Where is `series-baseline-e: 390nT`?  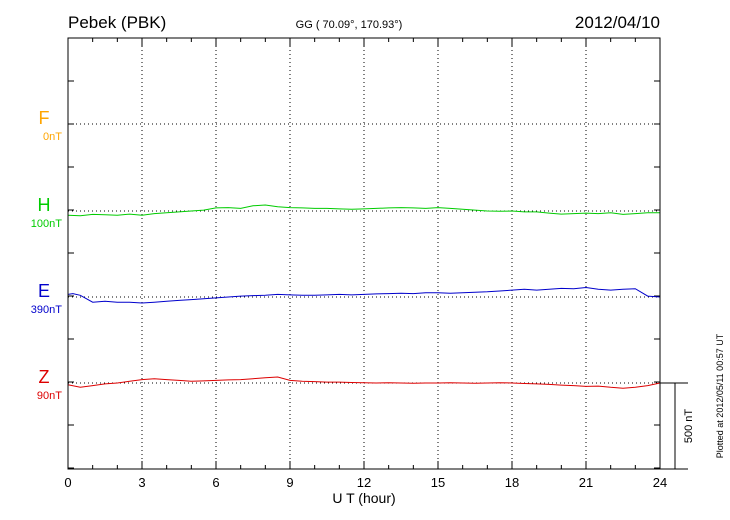 series-baseline-e: 390nT is located at coordinates (46, 310).